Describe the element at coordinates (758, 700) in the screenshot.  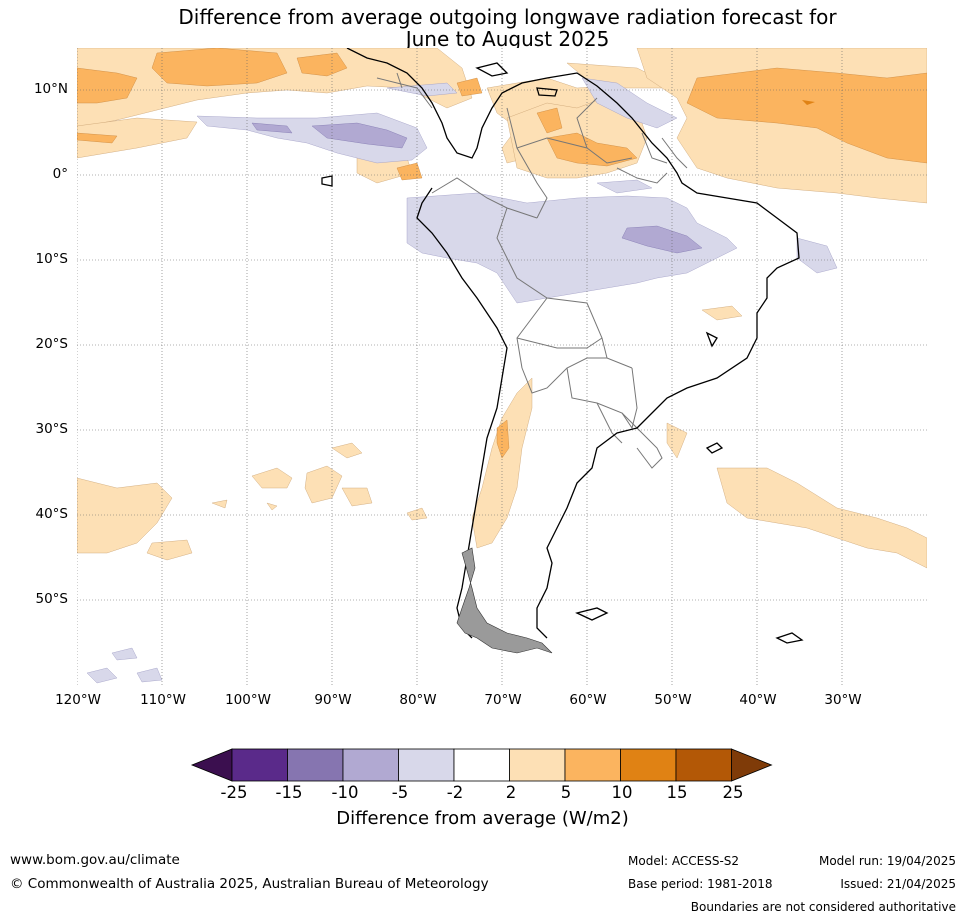
I see `lon-label-40w: 40°W` at that location.